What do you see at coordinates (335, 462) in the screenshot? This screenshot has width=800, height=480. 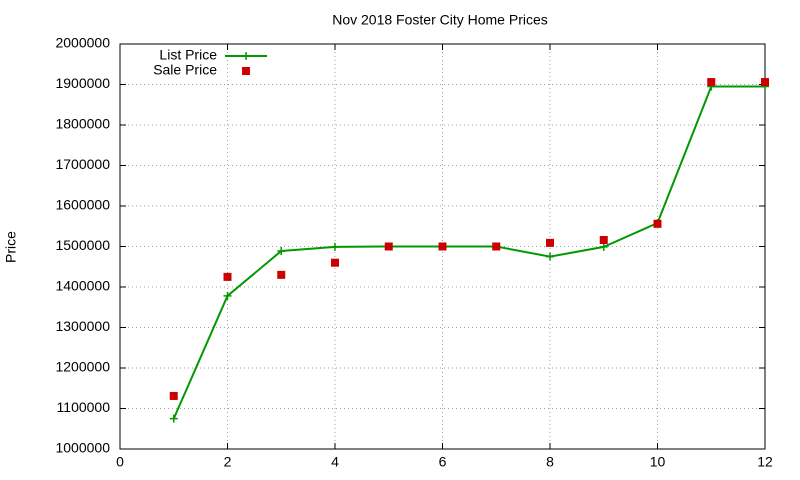 I see `x-tick-label: 4` at bounding box center [335, 462].